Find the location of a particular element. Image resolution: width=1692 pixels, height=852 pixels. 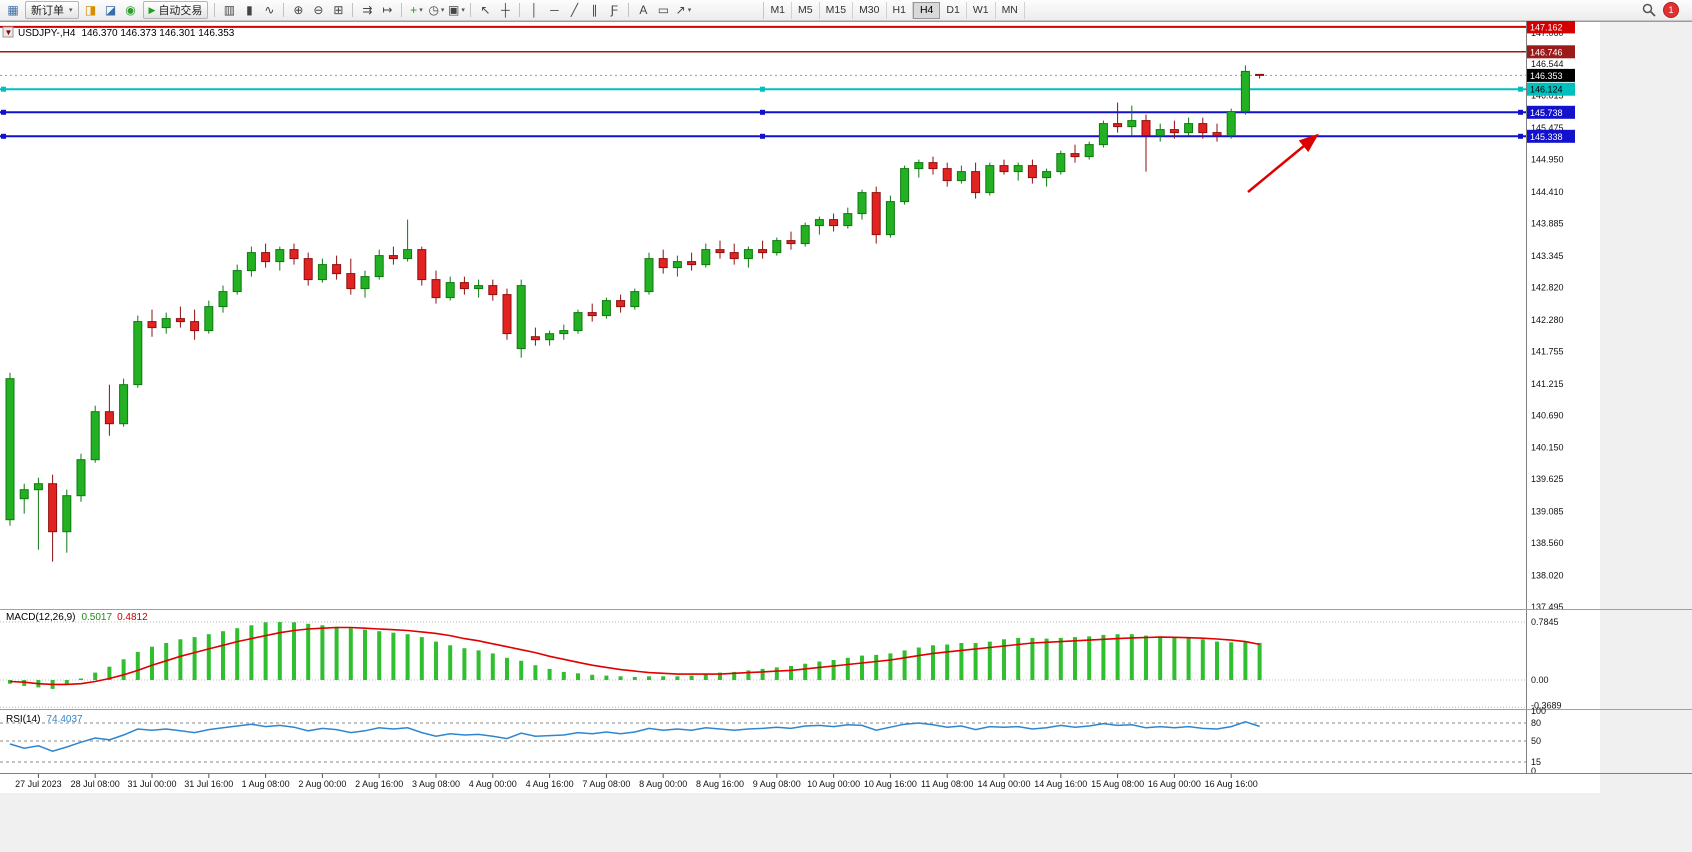

candlestick-chart-icon: ▮ is located at coordinates (249, 10).